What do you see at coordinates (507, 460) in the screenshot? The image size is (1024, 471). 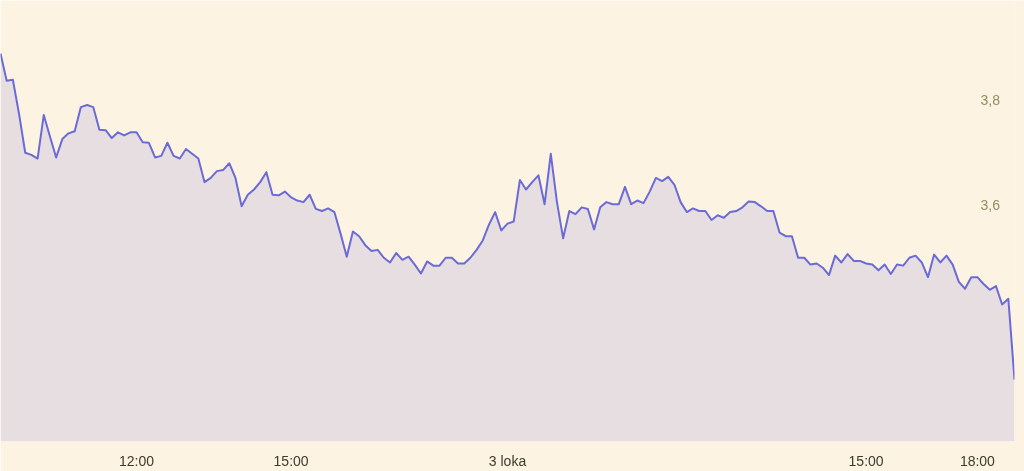 I see `x-tick-label: 3 loka` at bounding box center [507, 460].